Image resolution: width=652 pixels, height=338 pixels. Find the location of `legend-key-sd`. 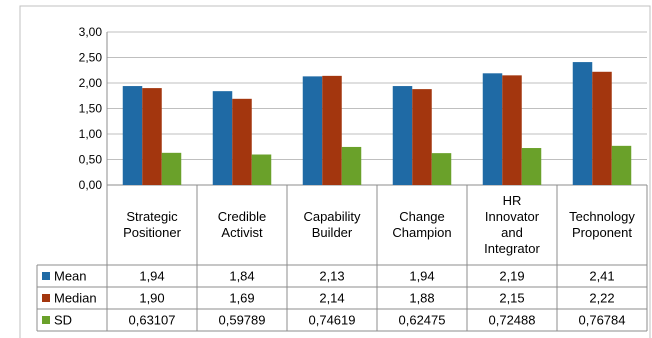

legend-key-sd is located at coordinates (46, 320).